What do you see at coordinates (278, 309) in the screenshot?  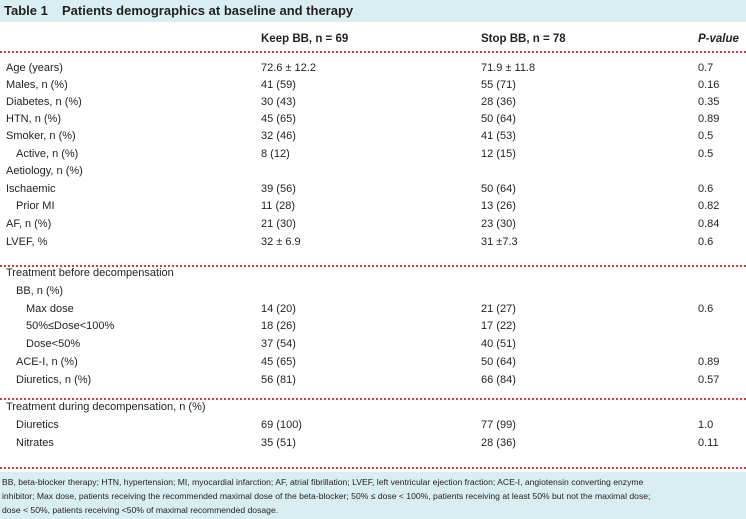 I see `keep-bb-cell: 14 (20)` at bounding box center [278, 309].